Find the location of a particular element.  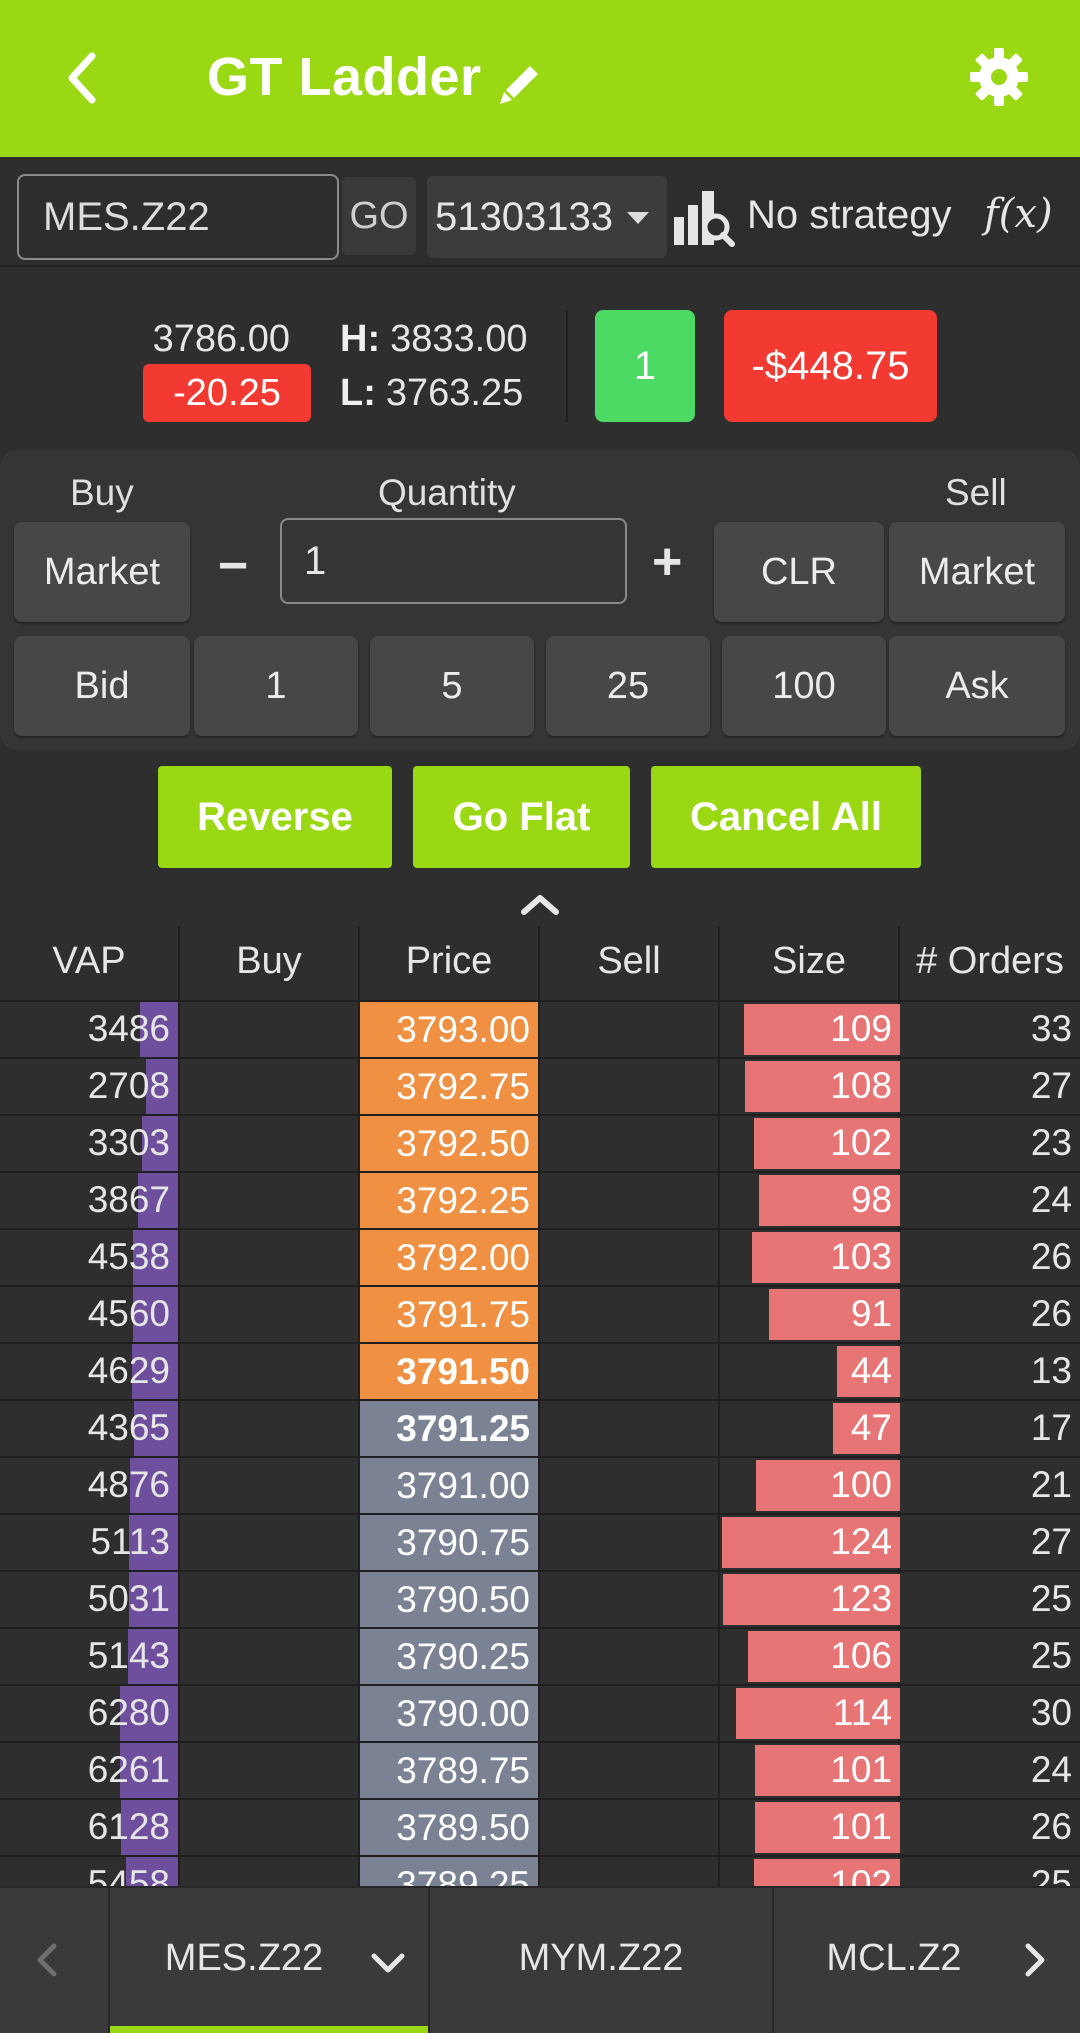

ladder-row: 6128 3789.50 101 26 is located at coordinates (540, 1826).